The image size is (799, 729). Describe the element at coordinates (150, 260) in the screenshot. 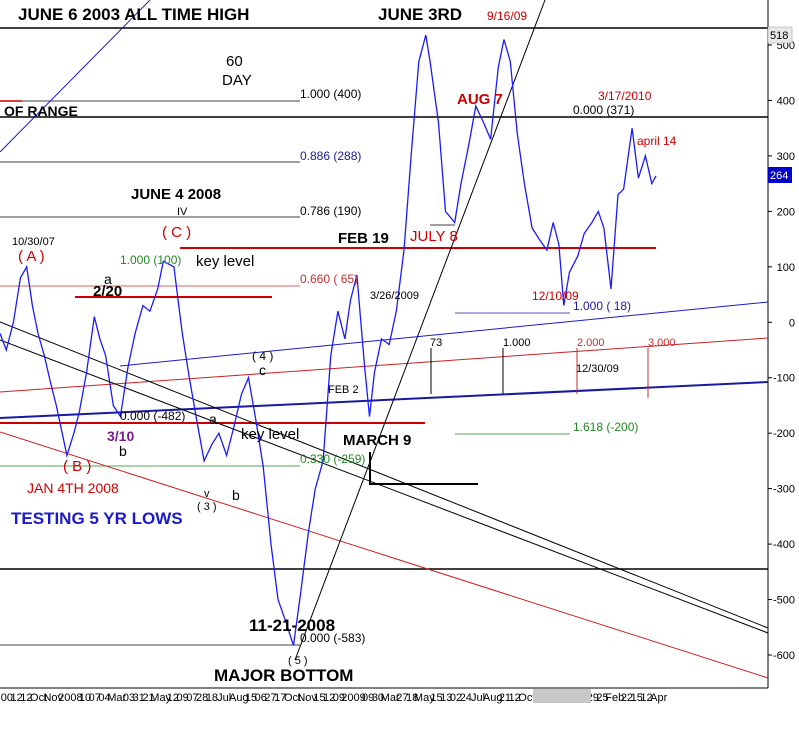

I see `fib-label-1000-100: 1.000 (100)` at that location.